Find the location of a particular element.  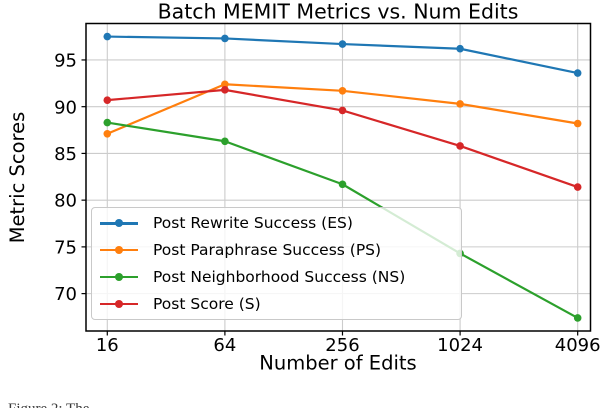

legend-item: Post Rewrite Success (ES) is located at coordinates (278, 223).